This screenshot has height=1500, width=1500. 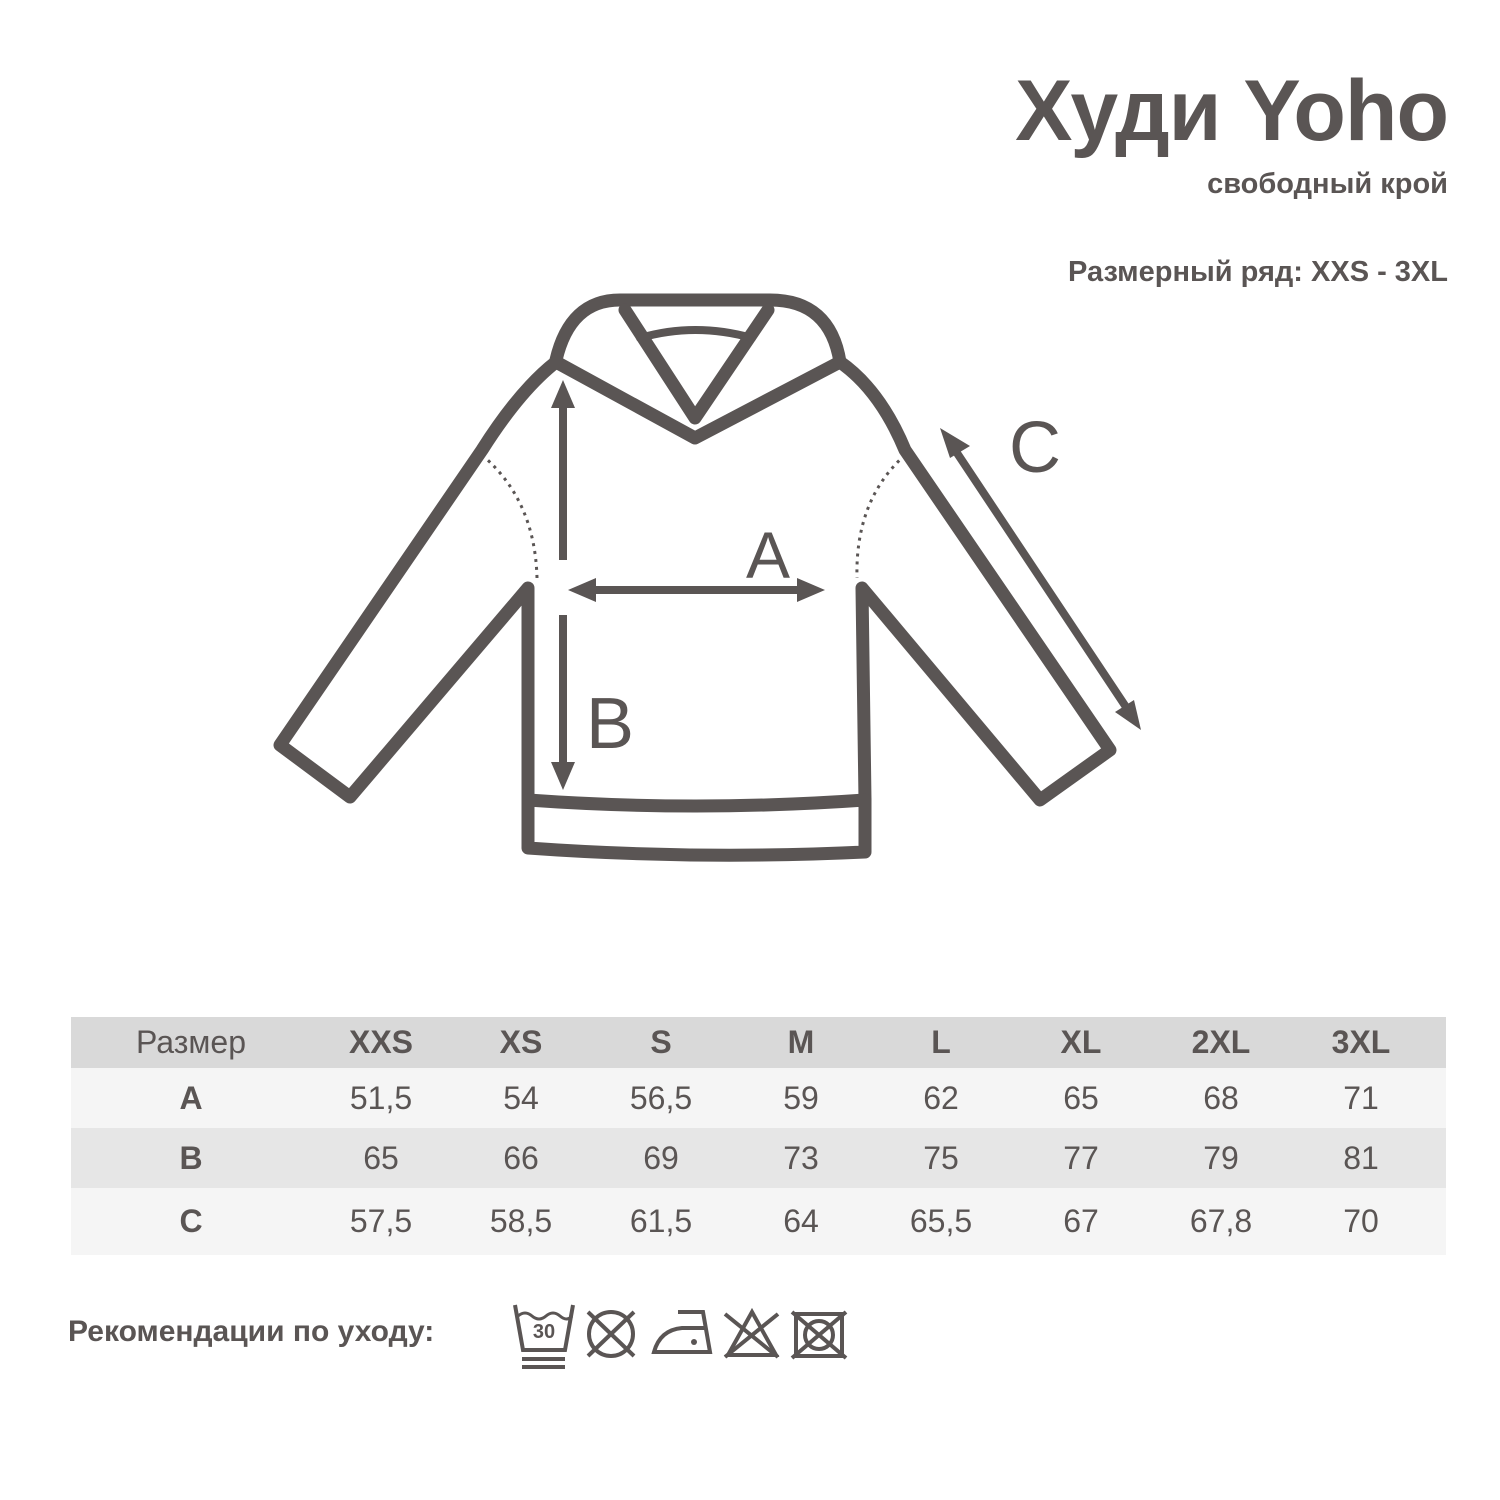 I want to click on no-bleach-icon, so click(x=611, y=1334).